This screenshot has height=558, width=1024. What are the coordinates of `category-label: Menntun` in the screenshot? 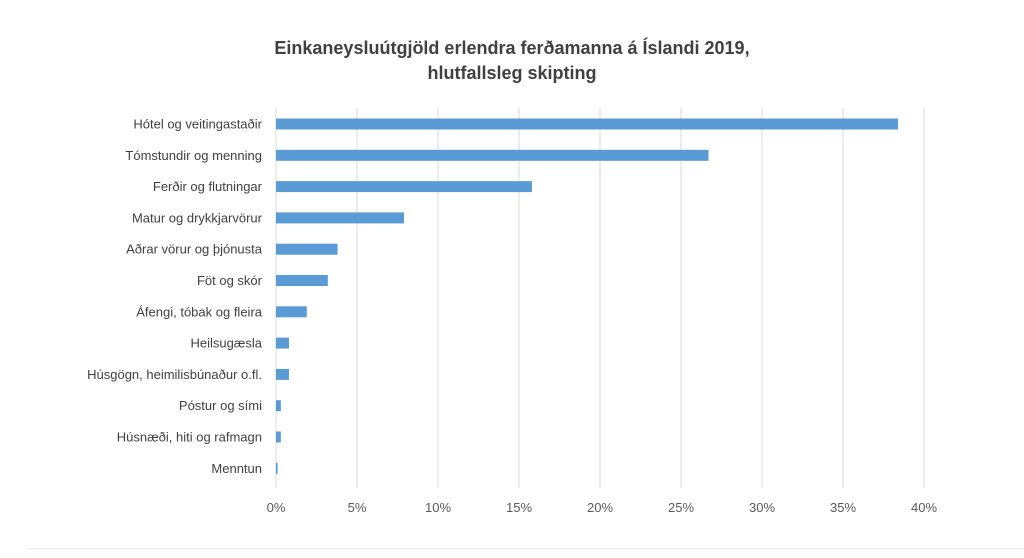 It's located at (236, 468).